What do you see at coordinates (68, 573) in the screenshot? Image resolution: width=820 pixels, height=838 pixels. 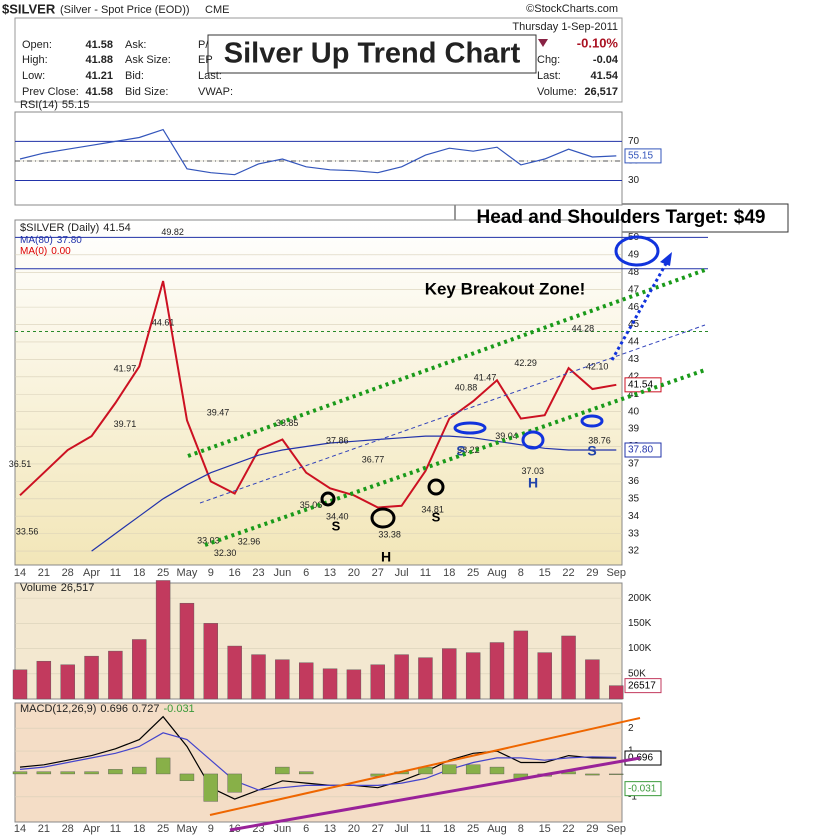 I see `x-tick-label: 28` at bounding box center [68, 573].